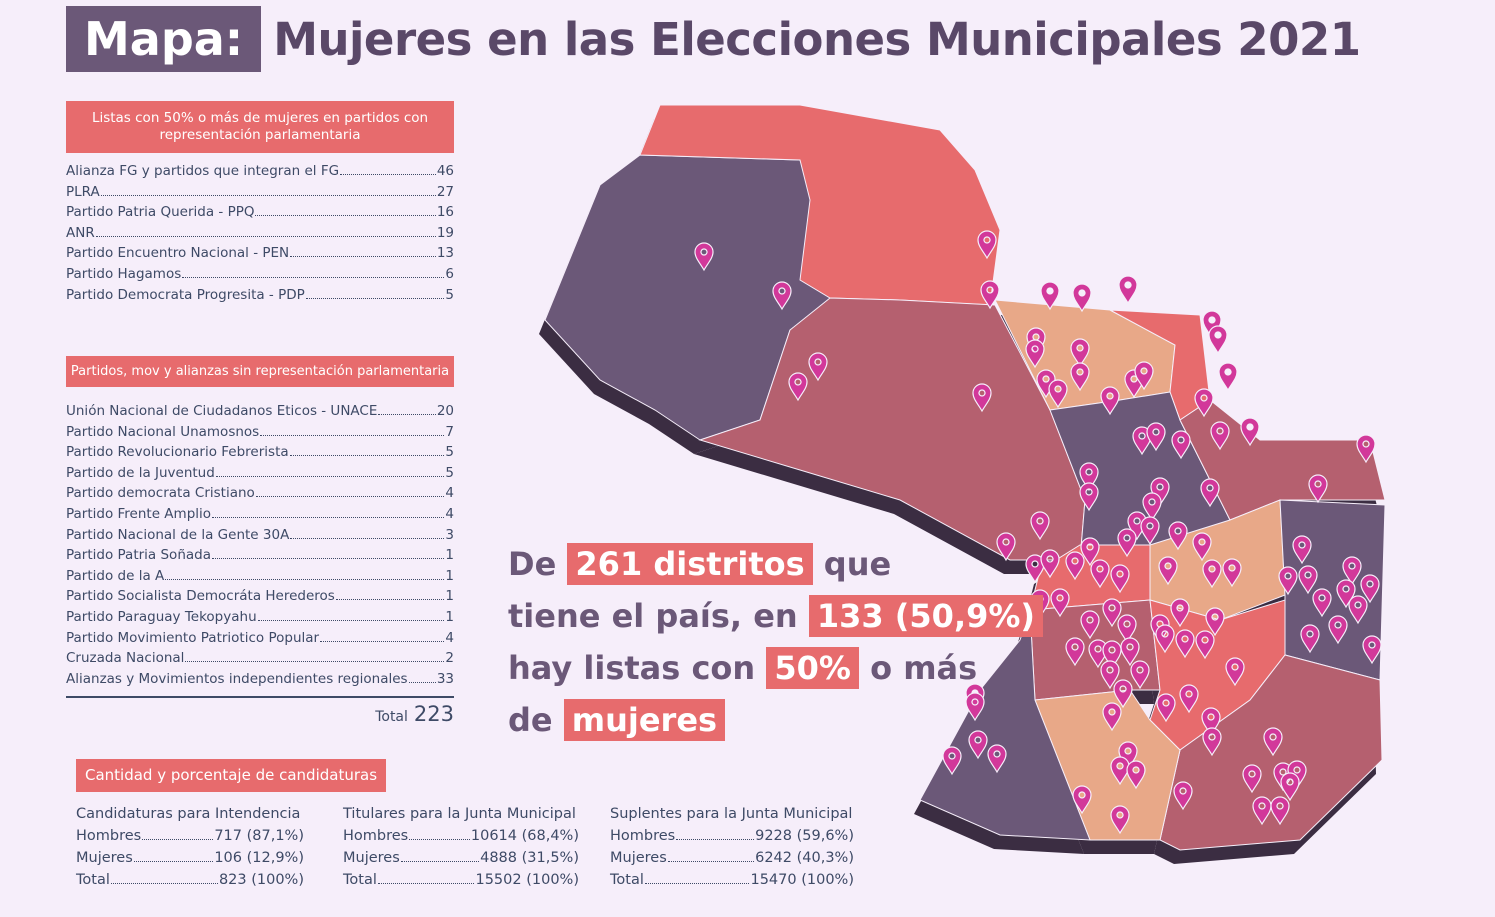  What do you see at coordinates (83, 191) in the screenshot?
I see `item-name: PLRA` at bounding box center [83, 191].